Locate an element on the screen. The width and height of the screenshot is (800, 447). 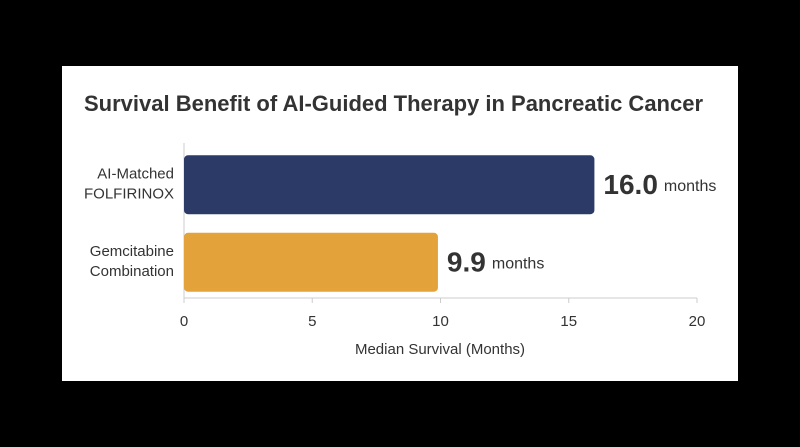
x-tick-label: 20 is located at coordinates (697, 321).